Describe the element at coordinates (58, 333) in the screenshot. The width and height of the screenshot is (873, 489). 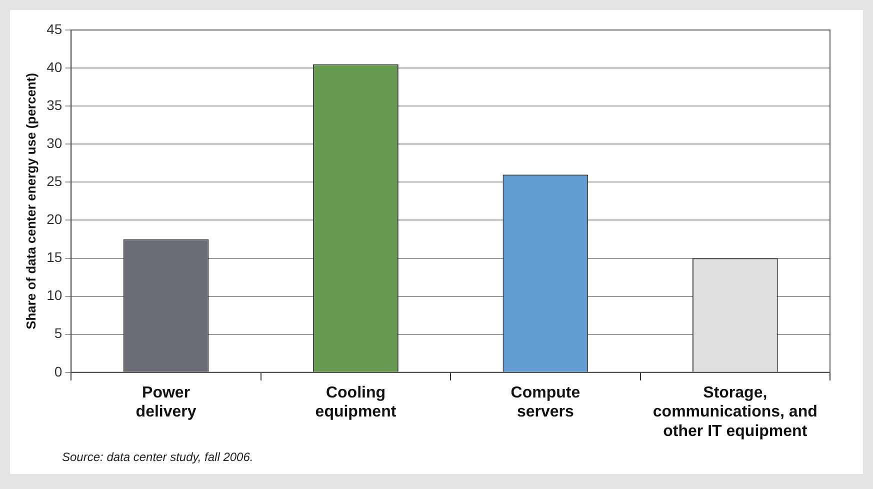
I see `y-tick-label: 5` at that location.